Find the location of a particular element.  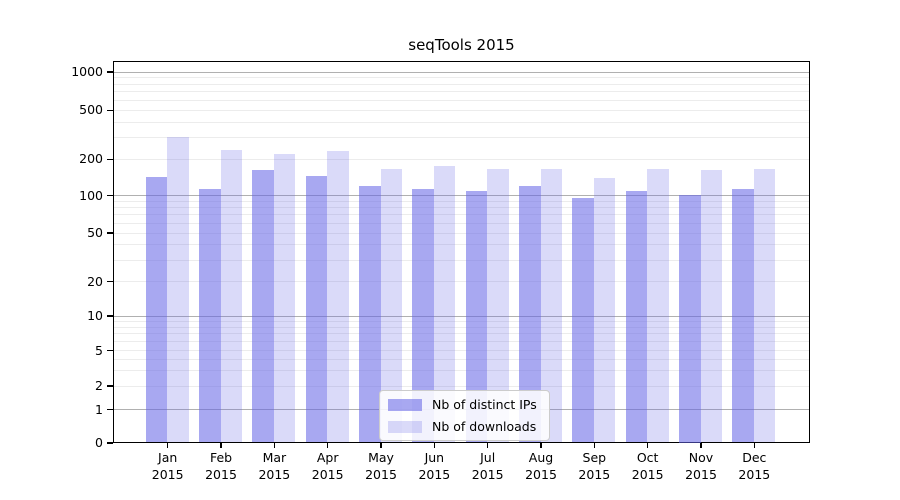

x-tick-label-jun: Jun 2015 is located at coordinates (434, 466).